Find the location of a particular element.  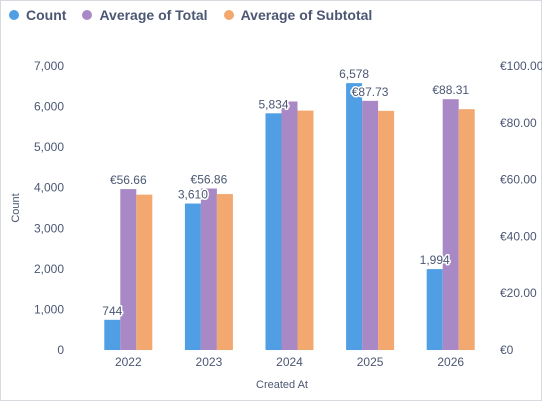

y-tick-label: 3,000 is located at coordinates (49, 228).